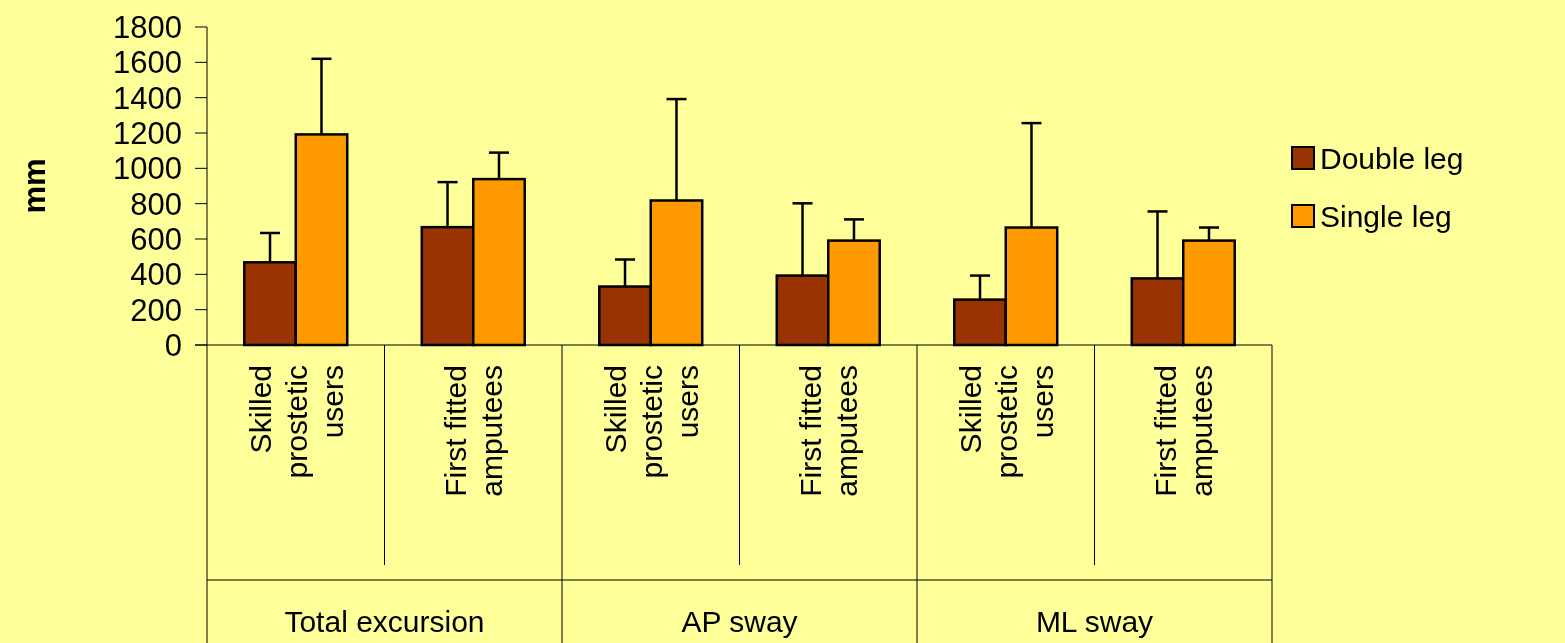 The image size is (1565, 643). Describe the element at coordinates (147, 133) in the screenshot. I see `y-tick-label: 1200` at that location.